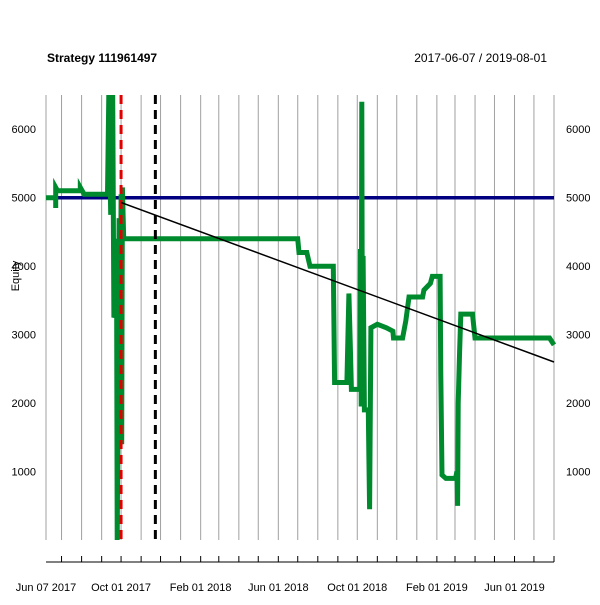 This screenshot has width=600, height=605. What do you see at coordinates (121, 588) in the screenshot?
I see `x-tick-label: Oct 01 2017` at bounding box center [121, 588].